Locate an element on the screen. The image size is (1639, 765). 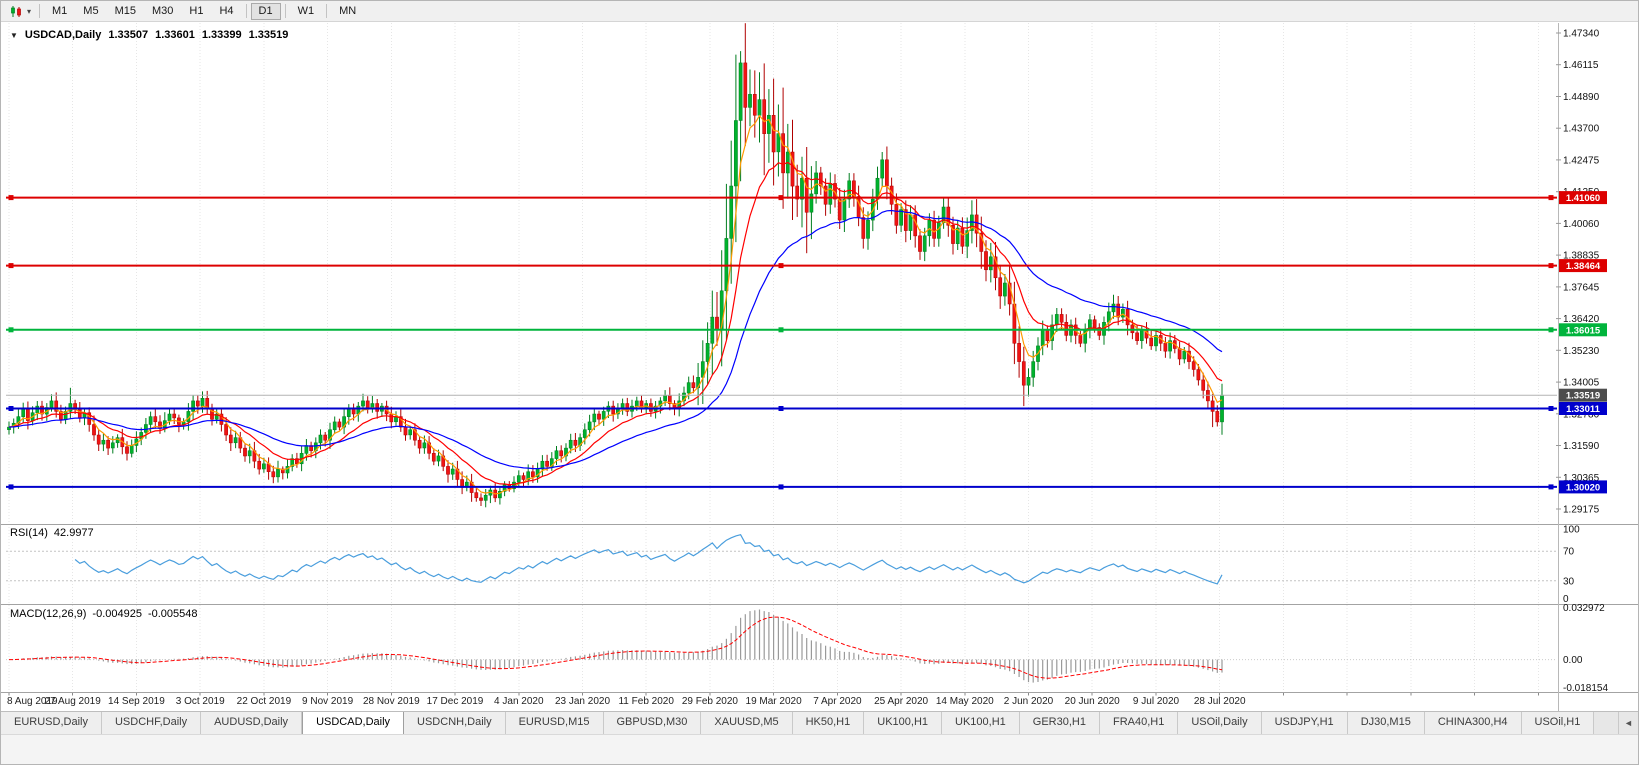
macd-scale-label: -0.018154 is located at coordinates (1585, 688).